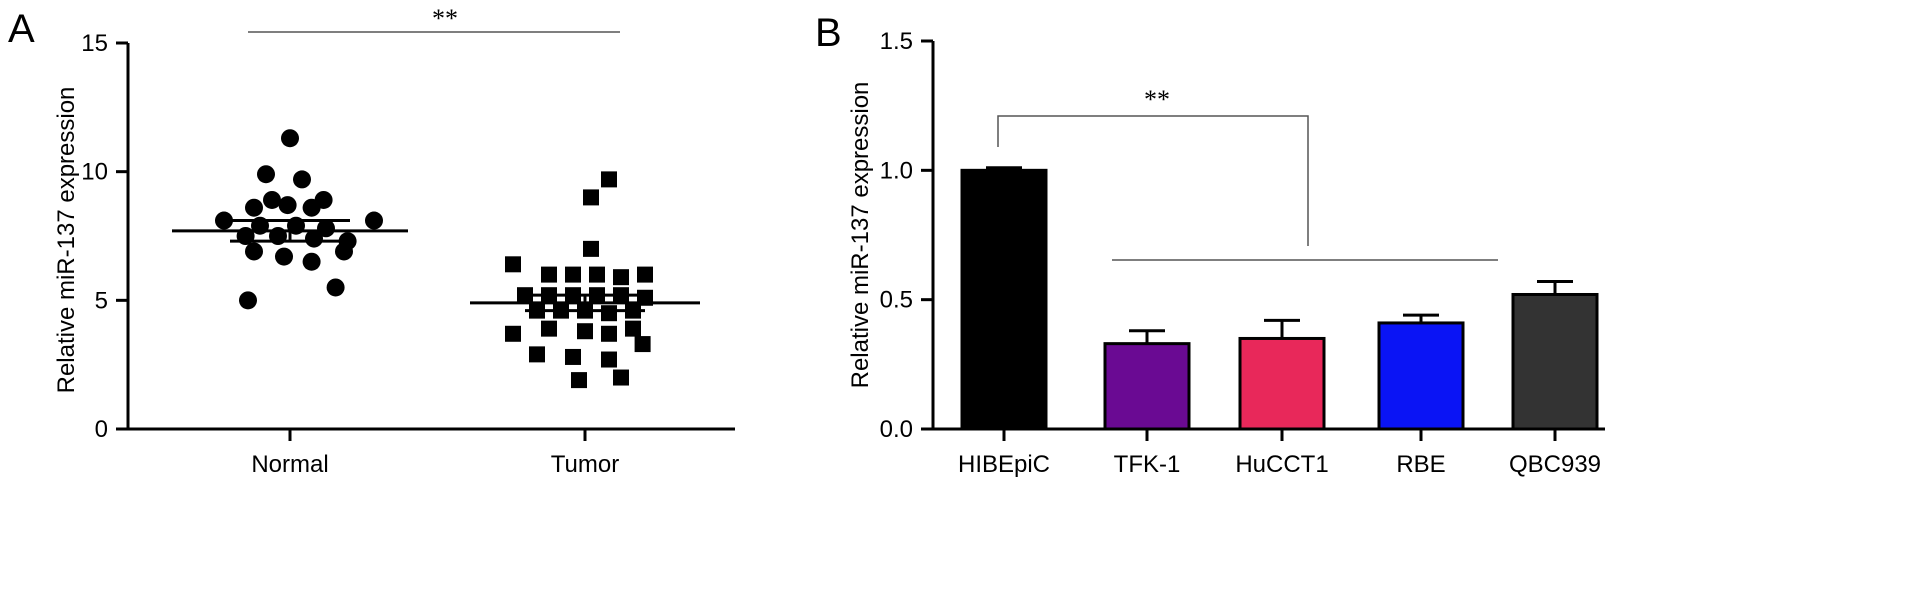 This screenshot has width=1913, height=598. What do you see at coordinates (1555, 464) in the screenshot?
I see `panel-b-x-tick-label: QBC939` at bounding box center [1555, 464].